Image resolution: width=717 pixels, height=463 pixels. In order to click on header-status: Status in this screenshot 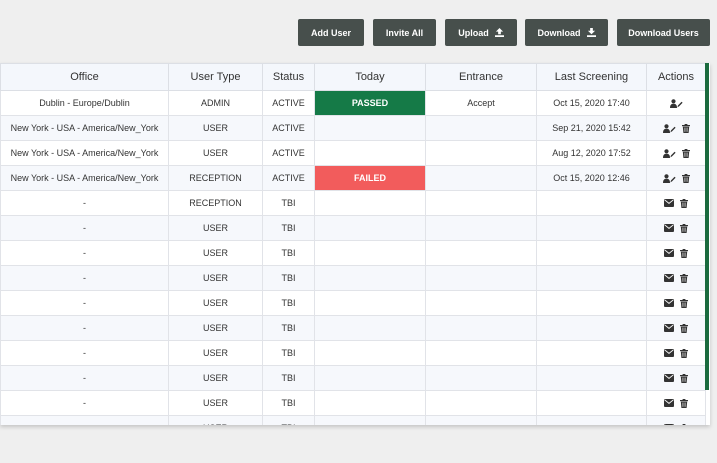, I will do `click(288, 77)`.